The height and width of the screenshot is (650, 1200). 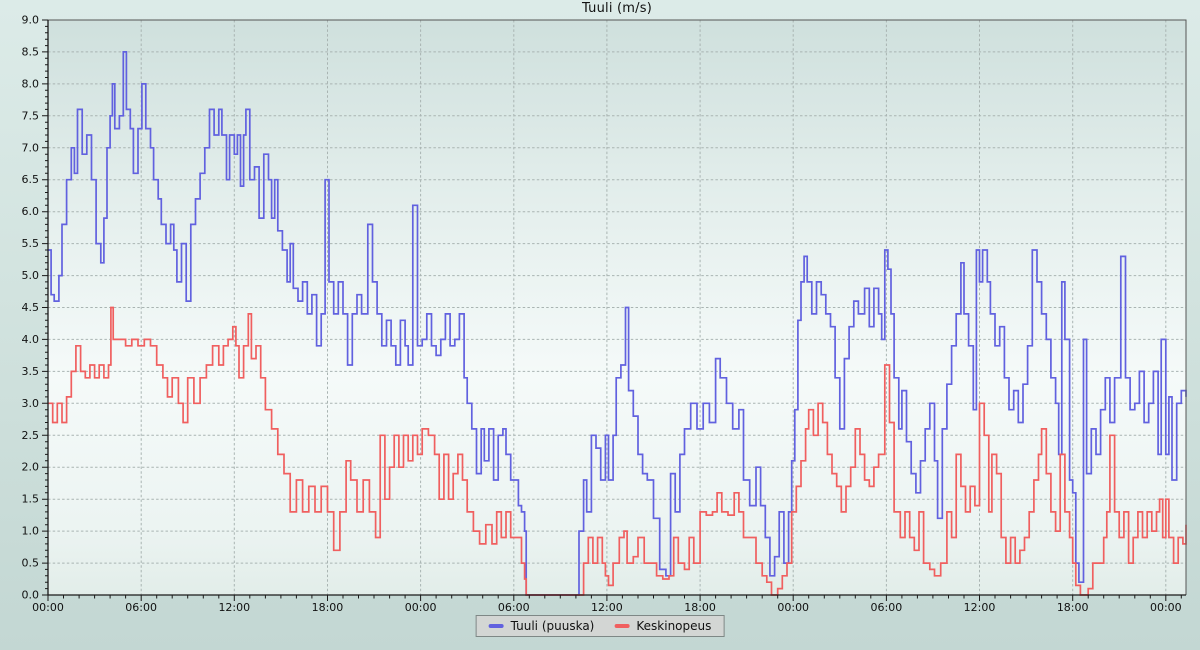 What do you see at coordinates (31, 211) in the screenshot?
I see `svg-text: 6.0` at bounding box center [31, 211].